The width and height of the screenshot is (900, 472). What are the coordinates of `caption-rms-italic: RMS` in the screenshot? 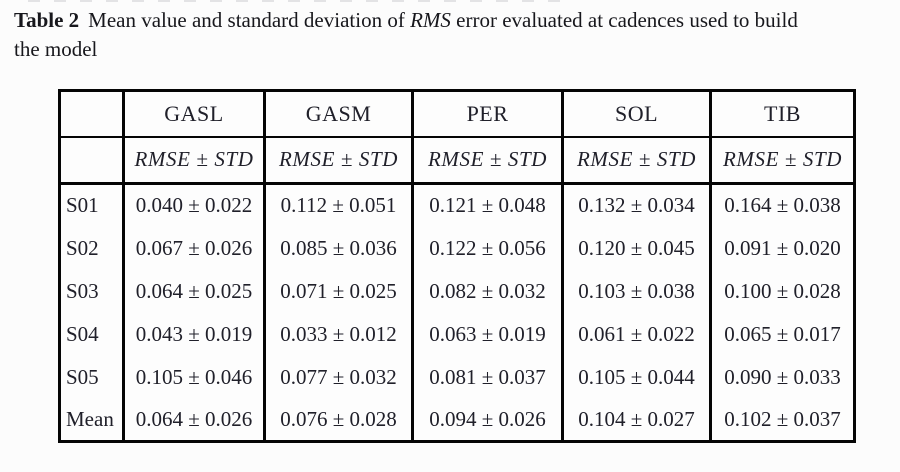 It's located at (430, 20).